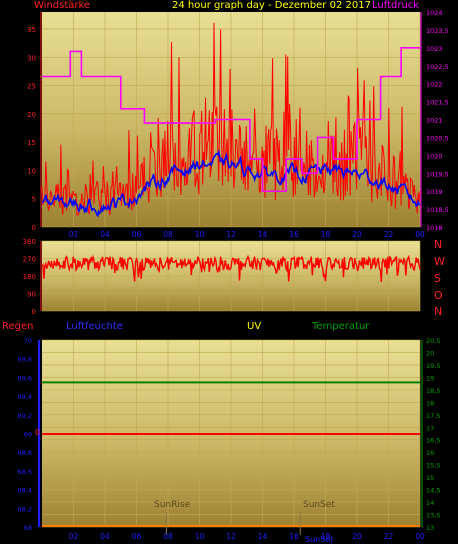  I want to click on temperature-tick-label: 15,5, so click(433, 466).